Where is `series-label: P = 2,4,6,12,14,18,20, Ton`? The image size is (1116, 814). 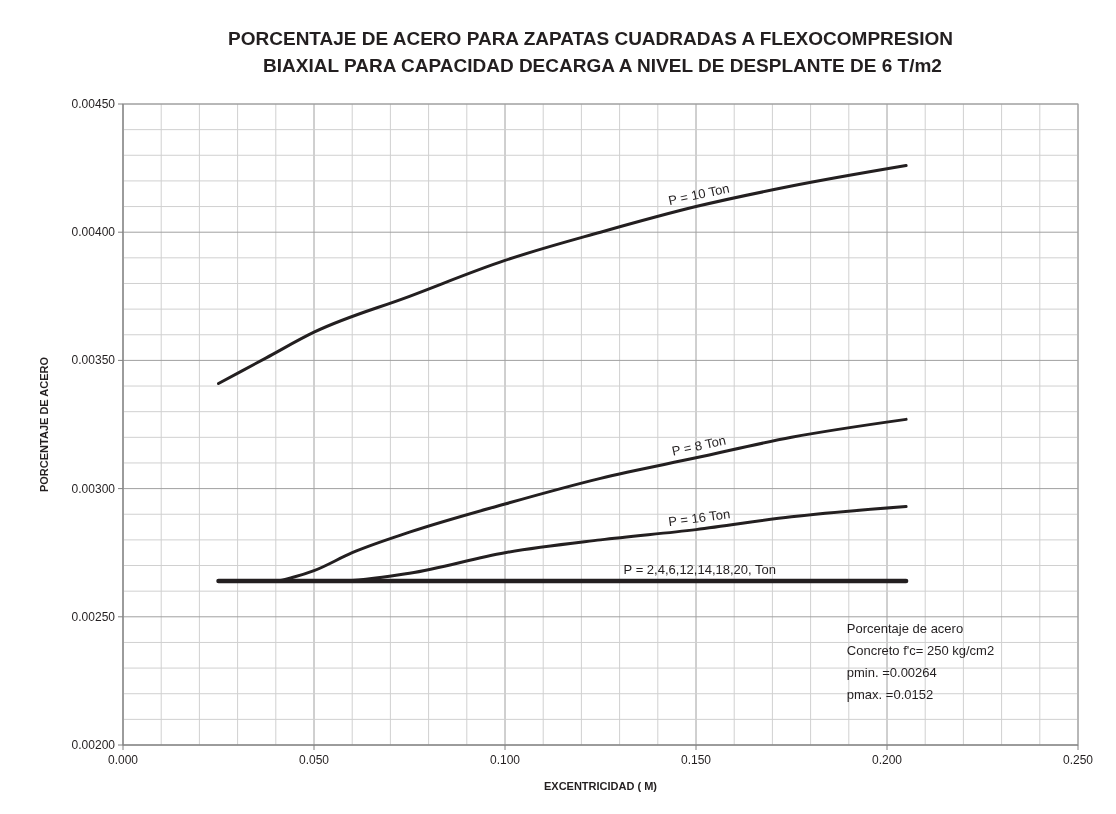 series-label: P = 2,4,6,12,14,18,20, Ton is located at coordinates (700, 569).